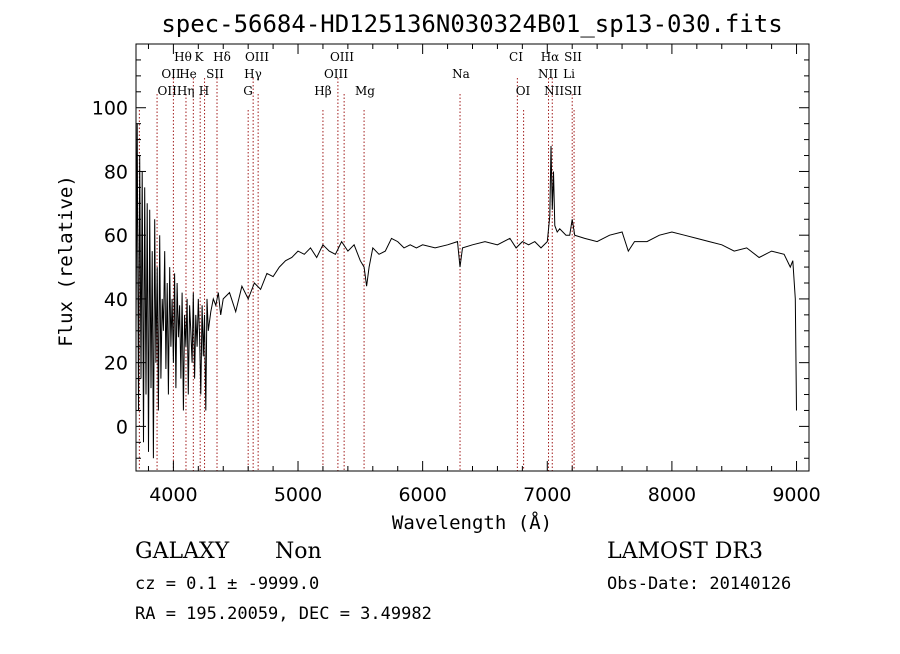  I want to click on y-tick-label: 40, so click(116, 300).